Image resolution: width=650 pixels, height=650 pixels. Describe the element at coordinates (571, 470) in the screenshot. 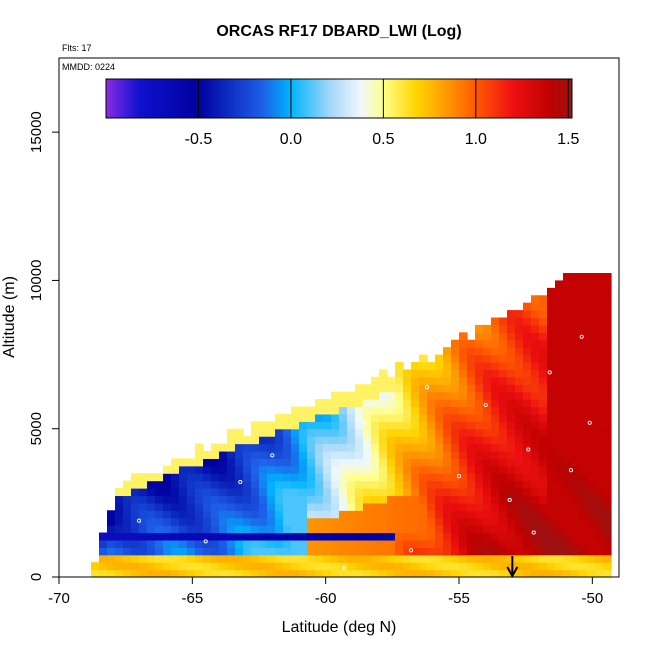

I see `obs-point` at that location.